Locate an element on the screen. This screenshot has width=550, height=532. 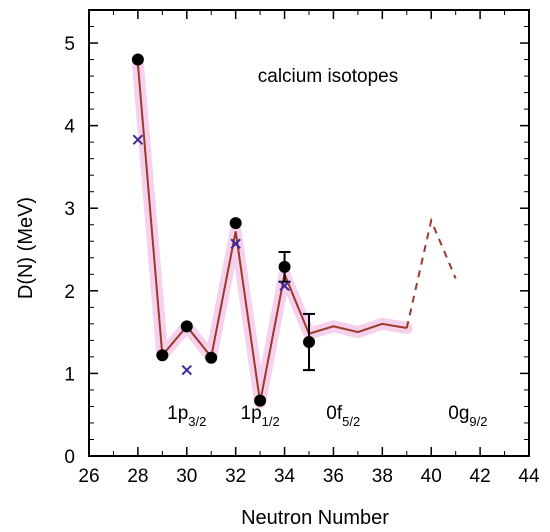
x-tick-label: 28 is located at coordinates (137, 476).